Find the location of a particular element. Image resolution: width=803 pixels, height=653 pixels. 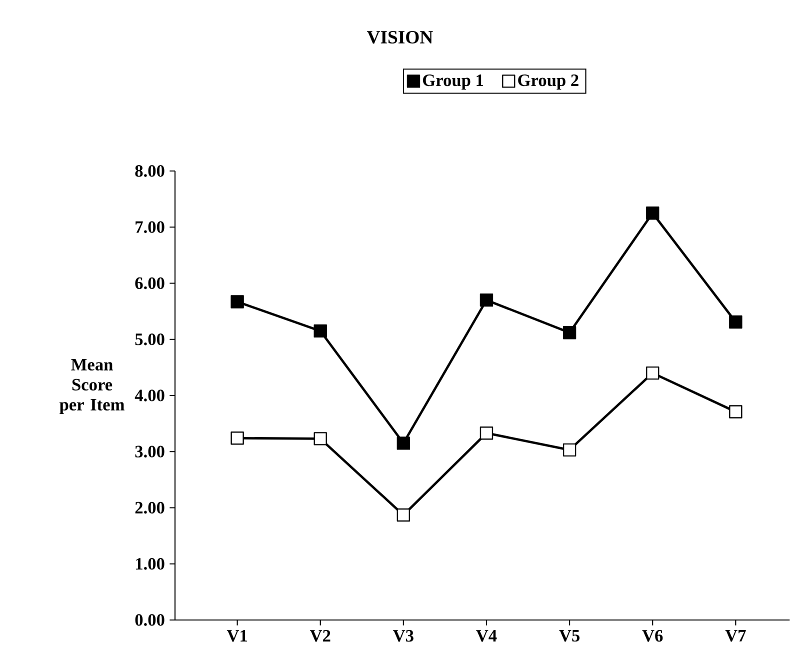

y-tick-label: 7.00 is located at coordinates (150, 227).